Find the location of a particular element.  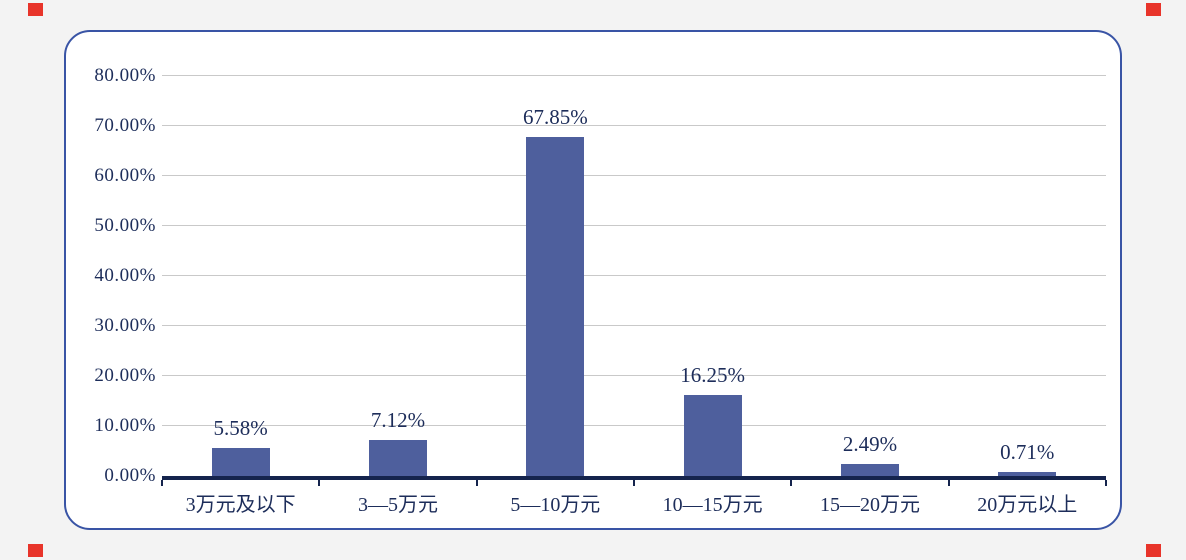

bar-slot: 7.12% is located at coordinates (397, 276).